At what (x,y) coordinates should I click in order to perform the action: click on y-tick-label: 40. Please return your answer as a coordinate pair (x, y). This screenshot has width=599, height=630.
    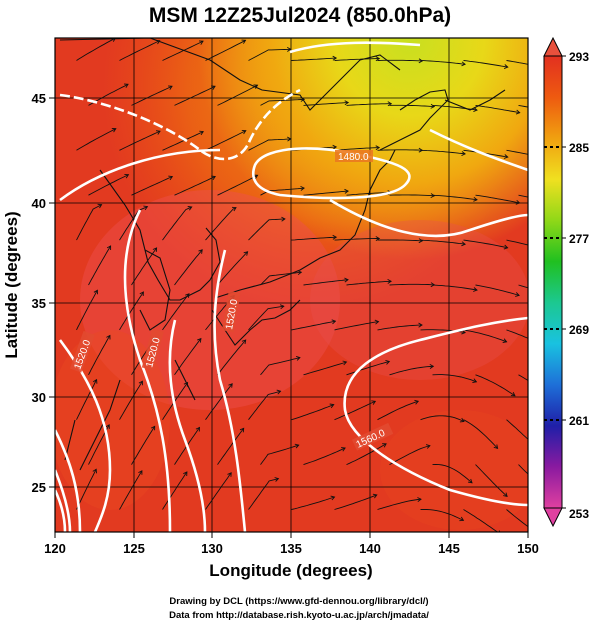
    Looking at the image, I should click on (39, 203).